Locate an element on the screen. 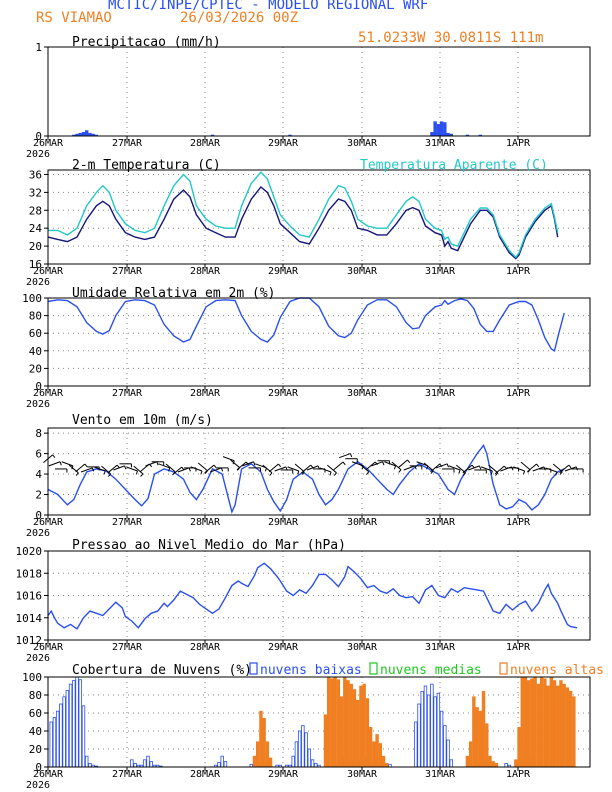 This screenshot has height=792, width=612. y-tick-label: 1012 is located at coordinates (29, 640).